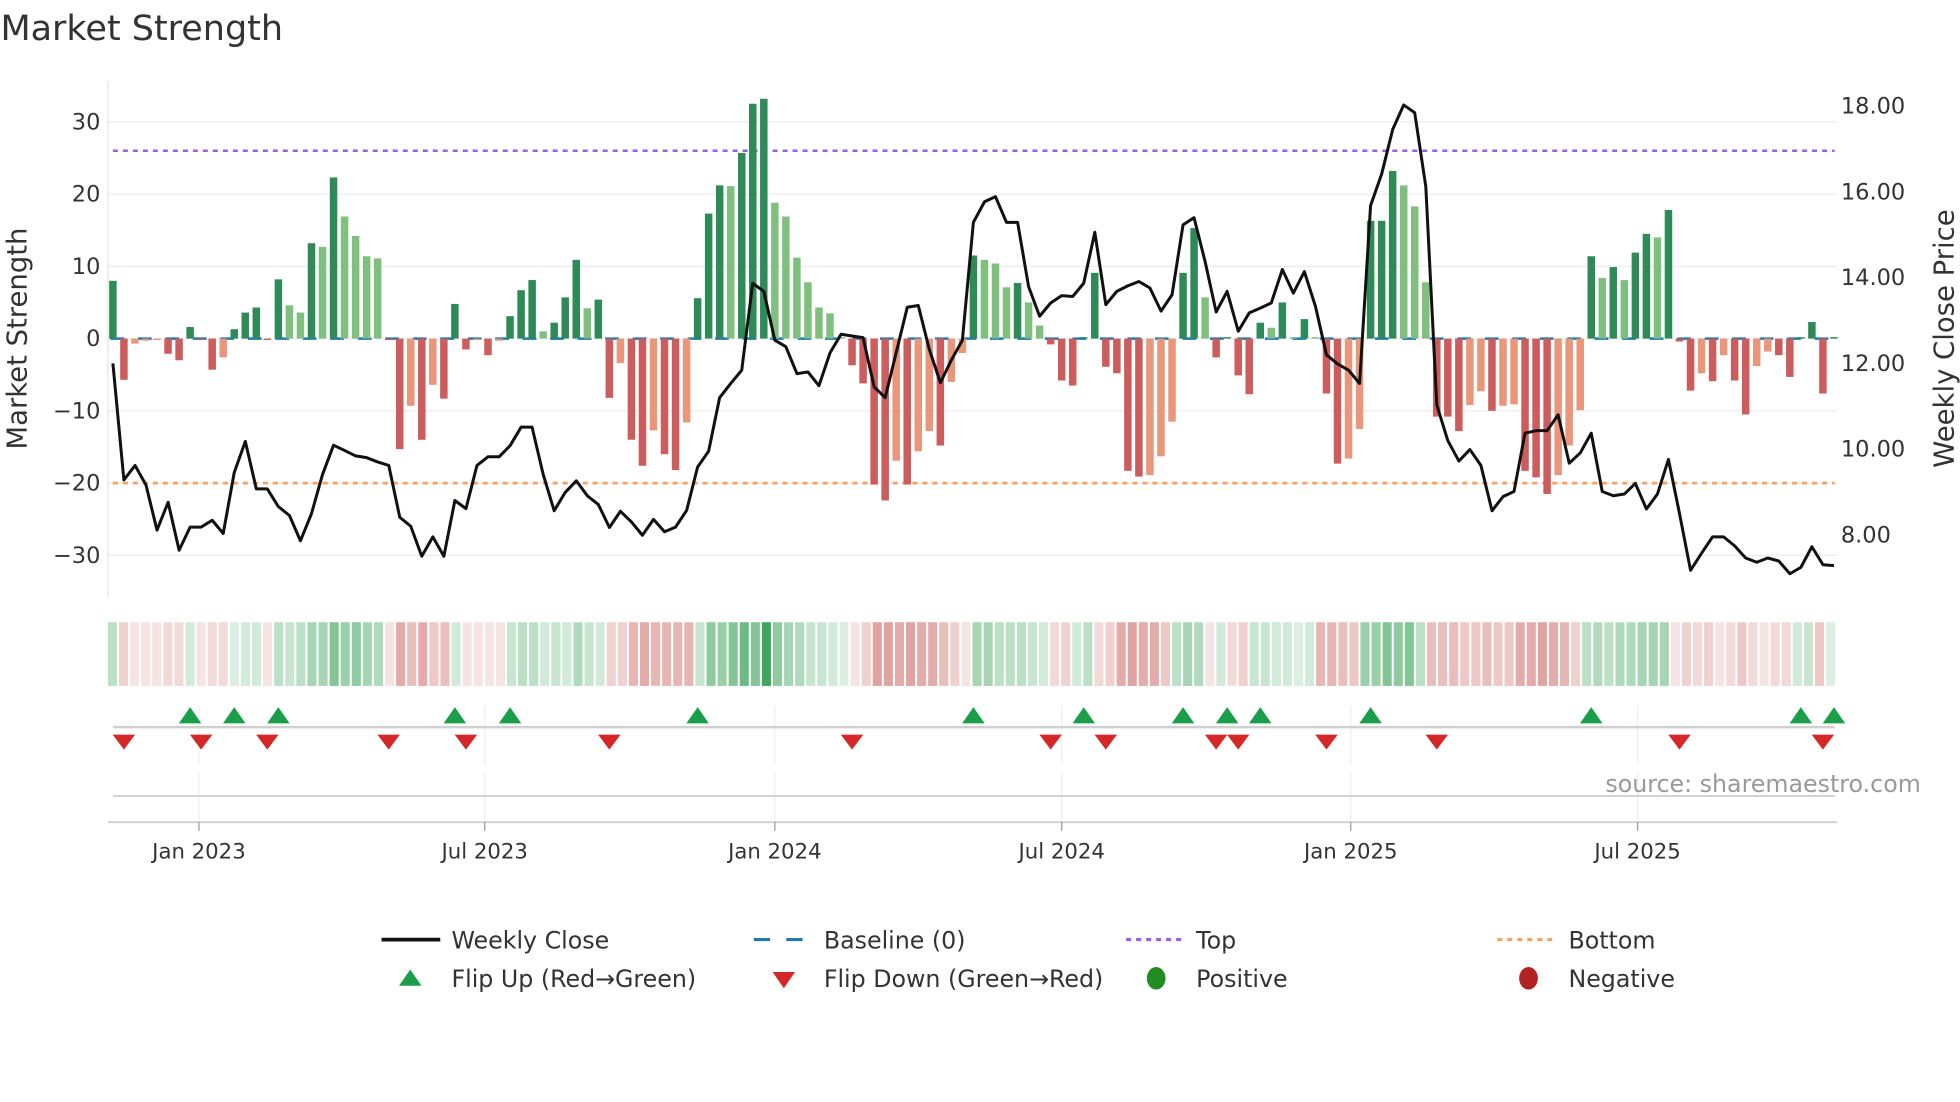 The image size is (1960, 1102). Describe the element at coordinates (573, 979) in the screenshot. I see `legend-label: Flip Up (Red→Green)` at that location.